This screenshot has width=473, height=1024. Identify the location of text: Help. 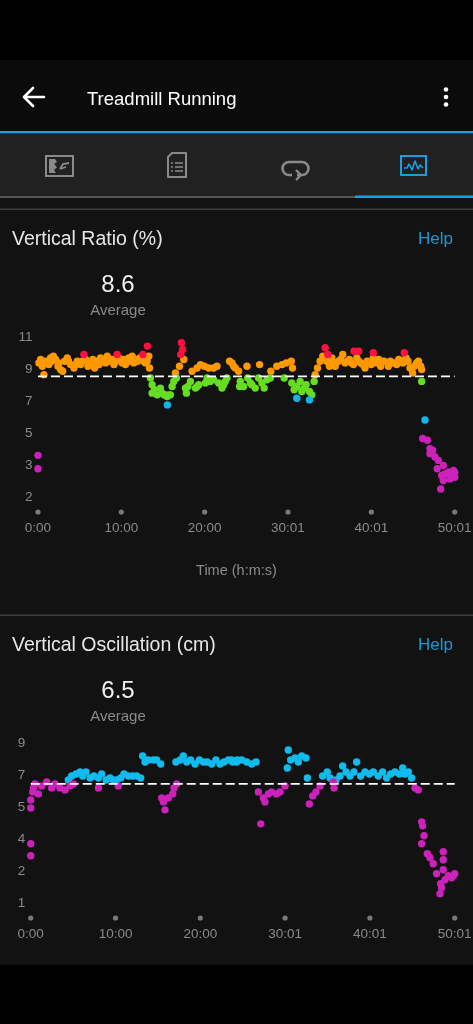
(435, 238).